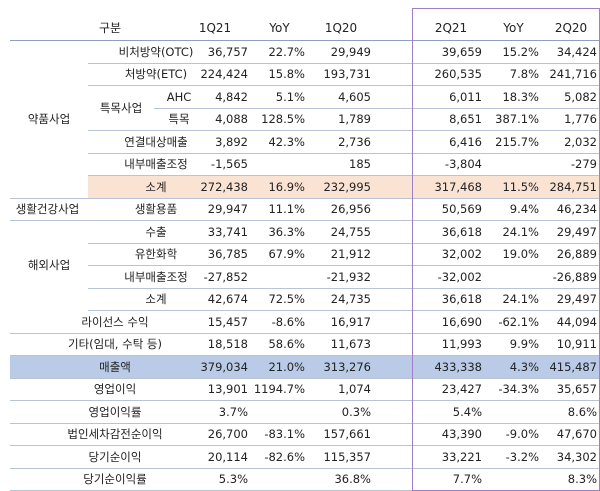 The width and height of the screenshot is (600, 491). I want to click on row-value: 26,889, so click(576, 254).